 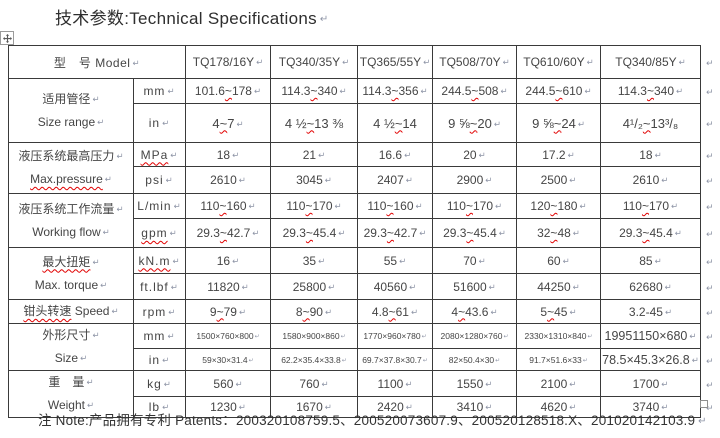 What do you see at coordinates (395, 336) in the screenshot?
I see `value-cell: 1770×960×780` at bounding box center [395, 336].